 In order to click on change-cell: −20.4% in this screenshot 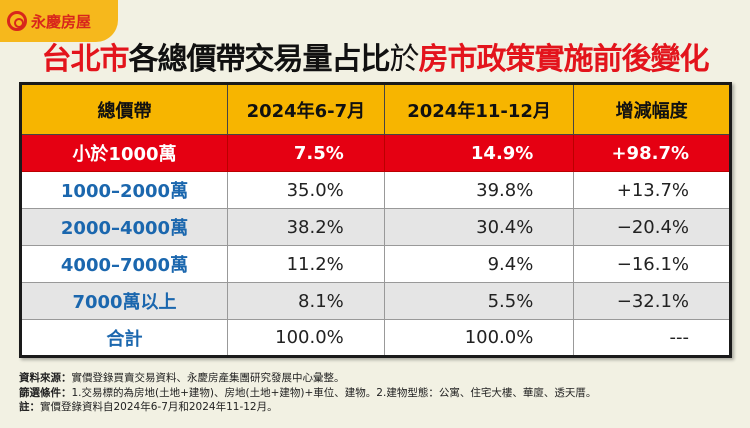, I will do `click(652, 227)`.